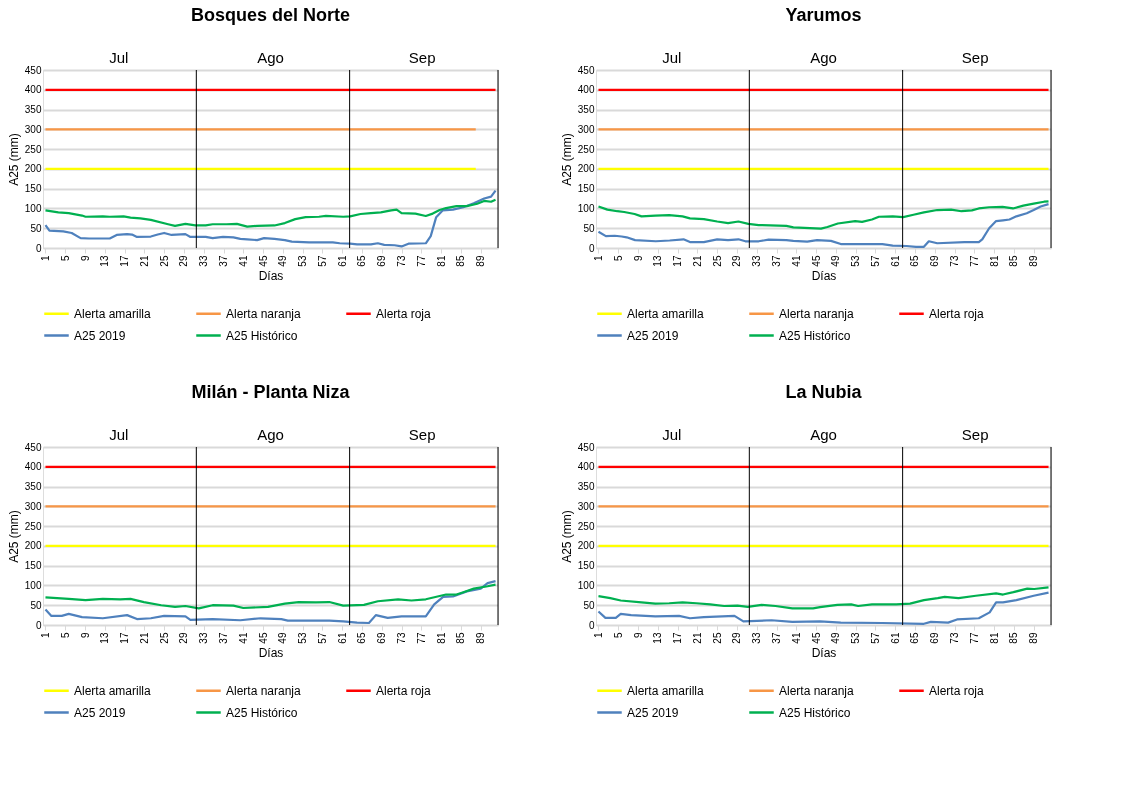  What do you see at coordinates (823, 215) in the screenshot?
I see `line-series` at bounding box center [823, 215].